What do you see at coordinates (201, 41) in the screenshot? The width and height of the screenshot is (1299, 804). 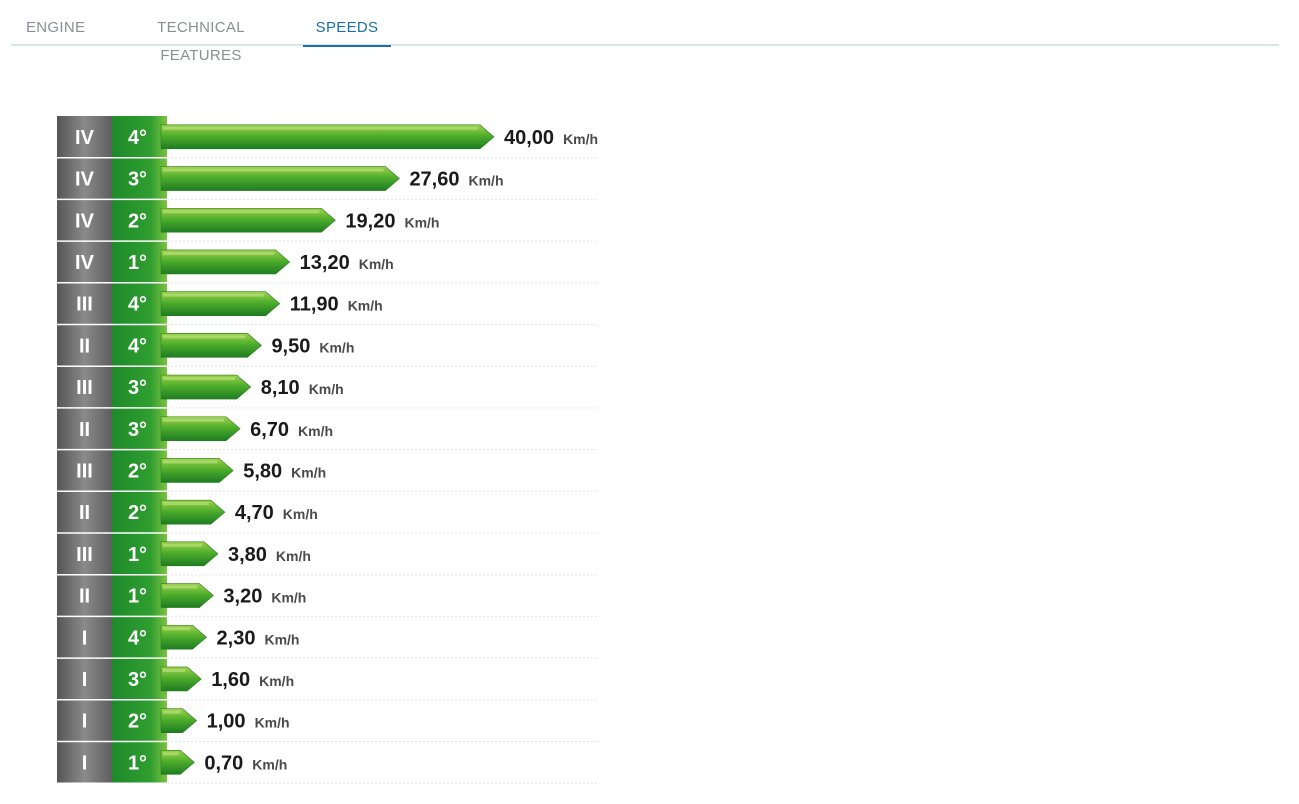 I see `tab-technical-features: TECHNICAL FEATURES` at bounding box center [201, 41].